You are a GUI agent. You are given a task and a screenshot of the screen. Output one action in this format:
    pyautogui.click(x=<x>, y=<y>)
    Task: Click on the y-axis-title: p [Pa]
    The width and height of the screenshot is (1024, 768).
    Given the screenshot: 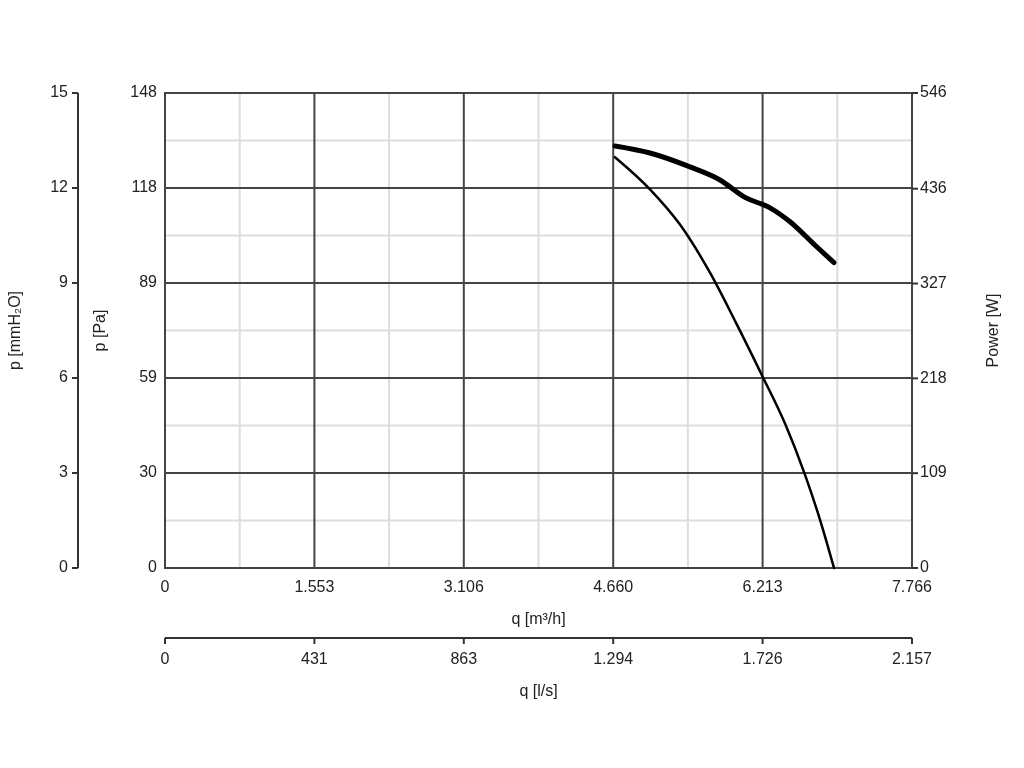 What is the action you would take?
    pyautogui.click(x=99, y=330)
    